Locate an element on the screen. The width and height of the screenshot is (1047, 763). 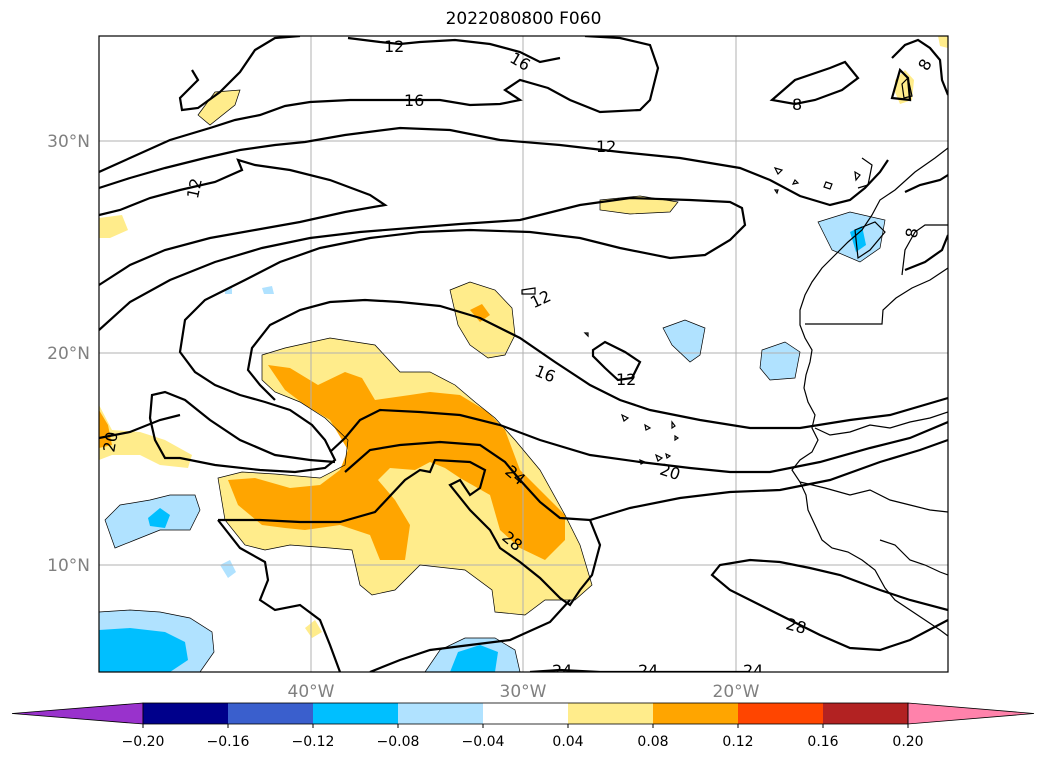
colorbar-tick-label: 0.20 is located at coordinates (907, 742).